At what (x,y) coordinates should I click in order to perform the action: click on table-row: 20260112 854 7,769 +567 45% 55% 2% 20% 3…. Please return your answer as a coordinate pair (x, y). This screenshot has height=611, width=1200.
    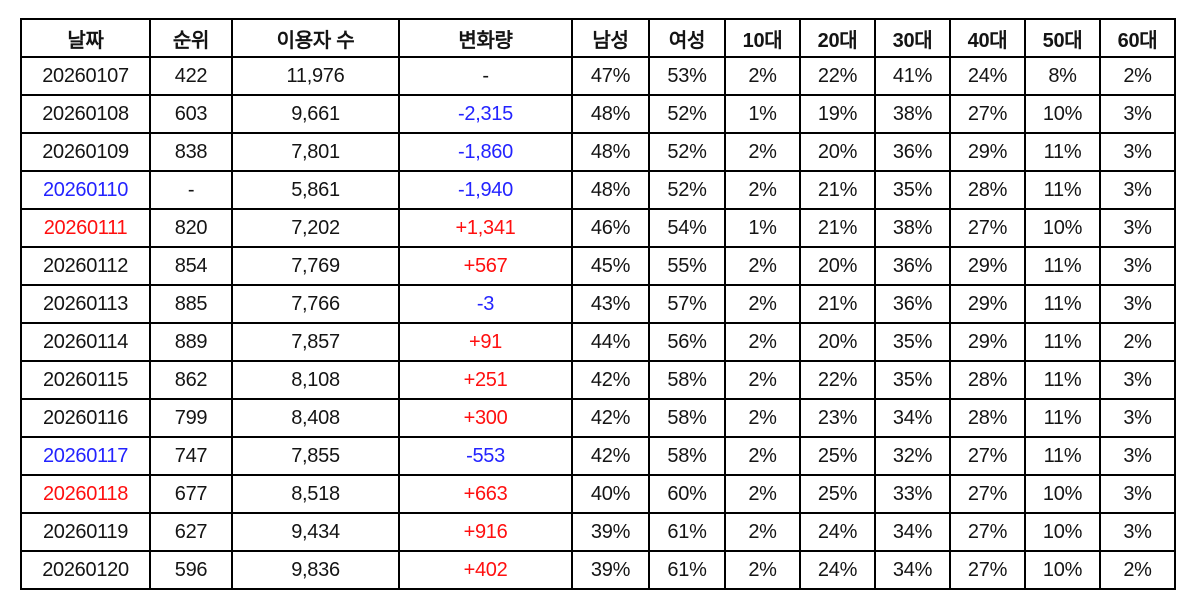
    Looking at the image, I should click on (598, 266).